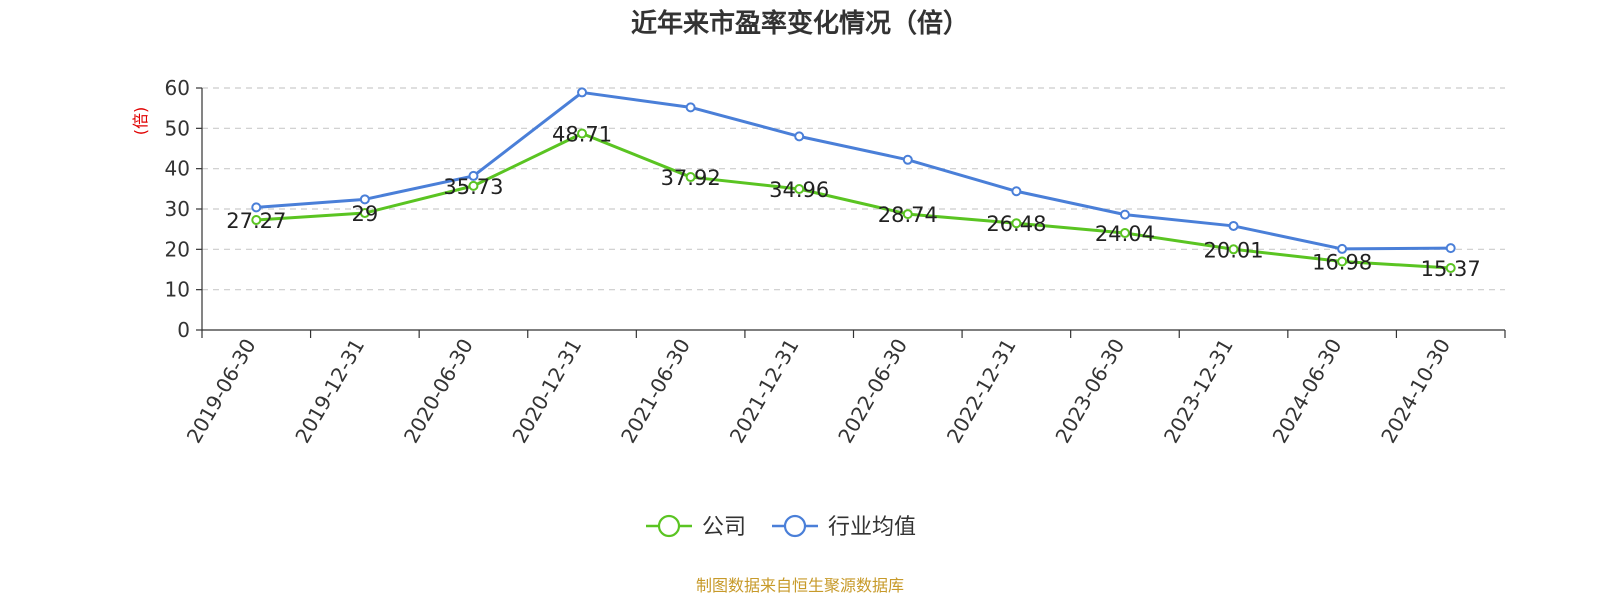 Image resolution: width=1600 pixels, height=600 pixels. Describe the element at coordinates (764, 391) in the screenshot. I see `x-tick-label: 2021-12-31` at that location.